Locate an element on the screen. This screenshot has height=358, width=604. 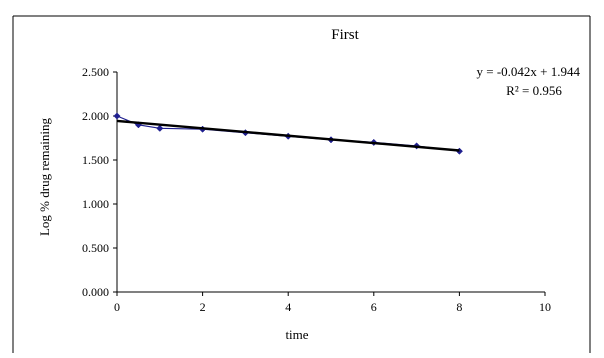
x-tick-label: 0 is located at coordinates (117, 307).